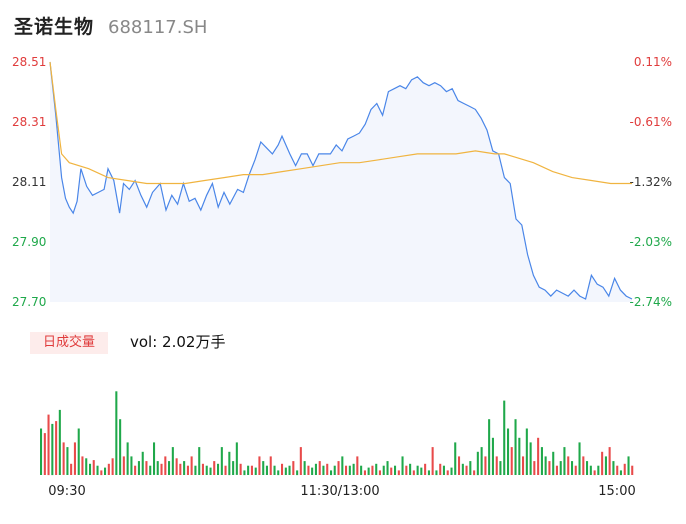 This screenshot has height=524, width=686. Describe the element at coordinates (29, 182) in the screenshot. I see `y-tick-left: 28.11` at that location.